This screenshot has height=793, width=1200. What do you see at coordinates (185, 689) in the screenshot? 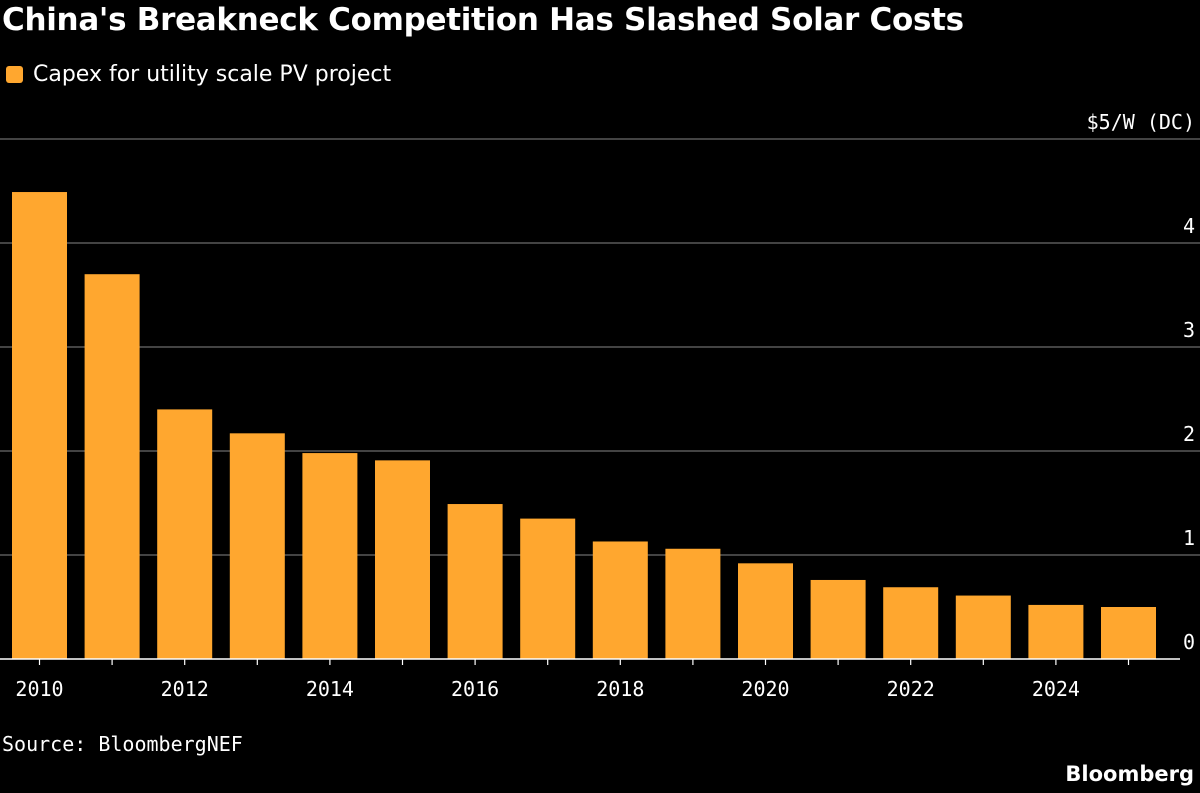
I see `x-tick-label-2012: 2012` at bounding box center [185, 689].